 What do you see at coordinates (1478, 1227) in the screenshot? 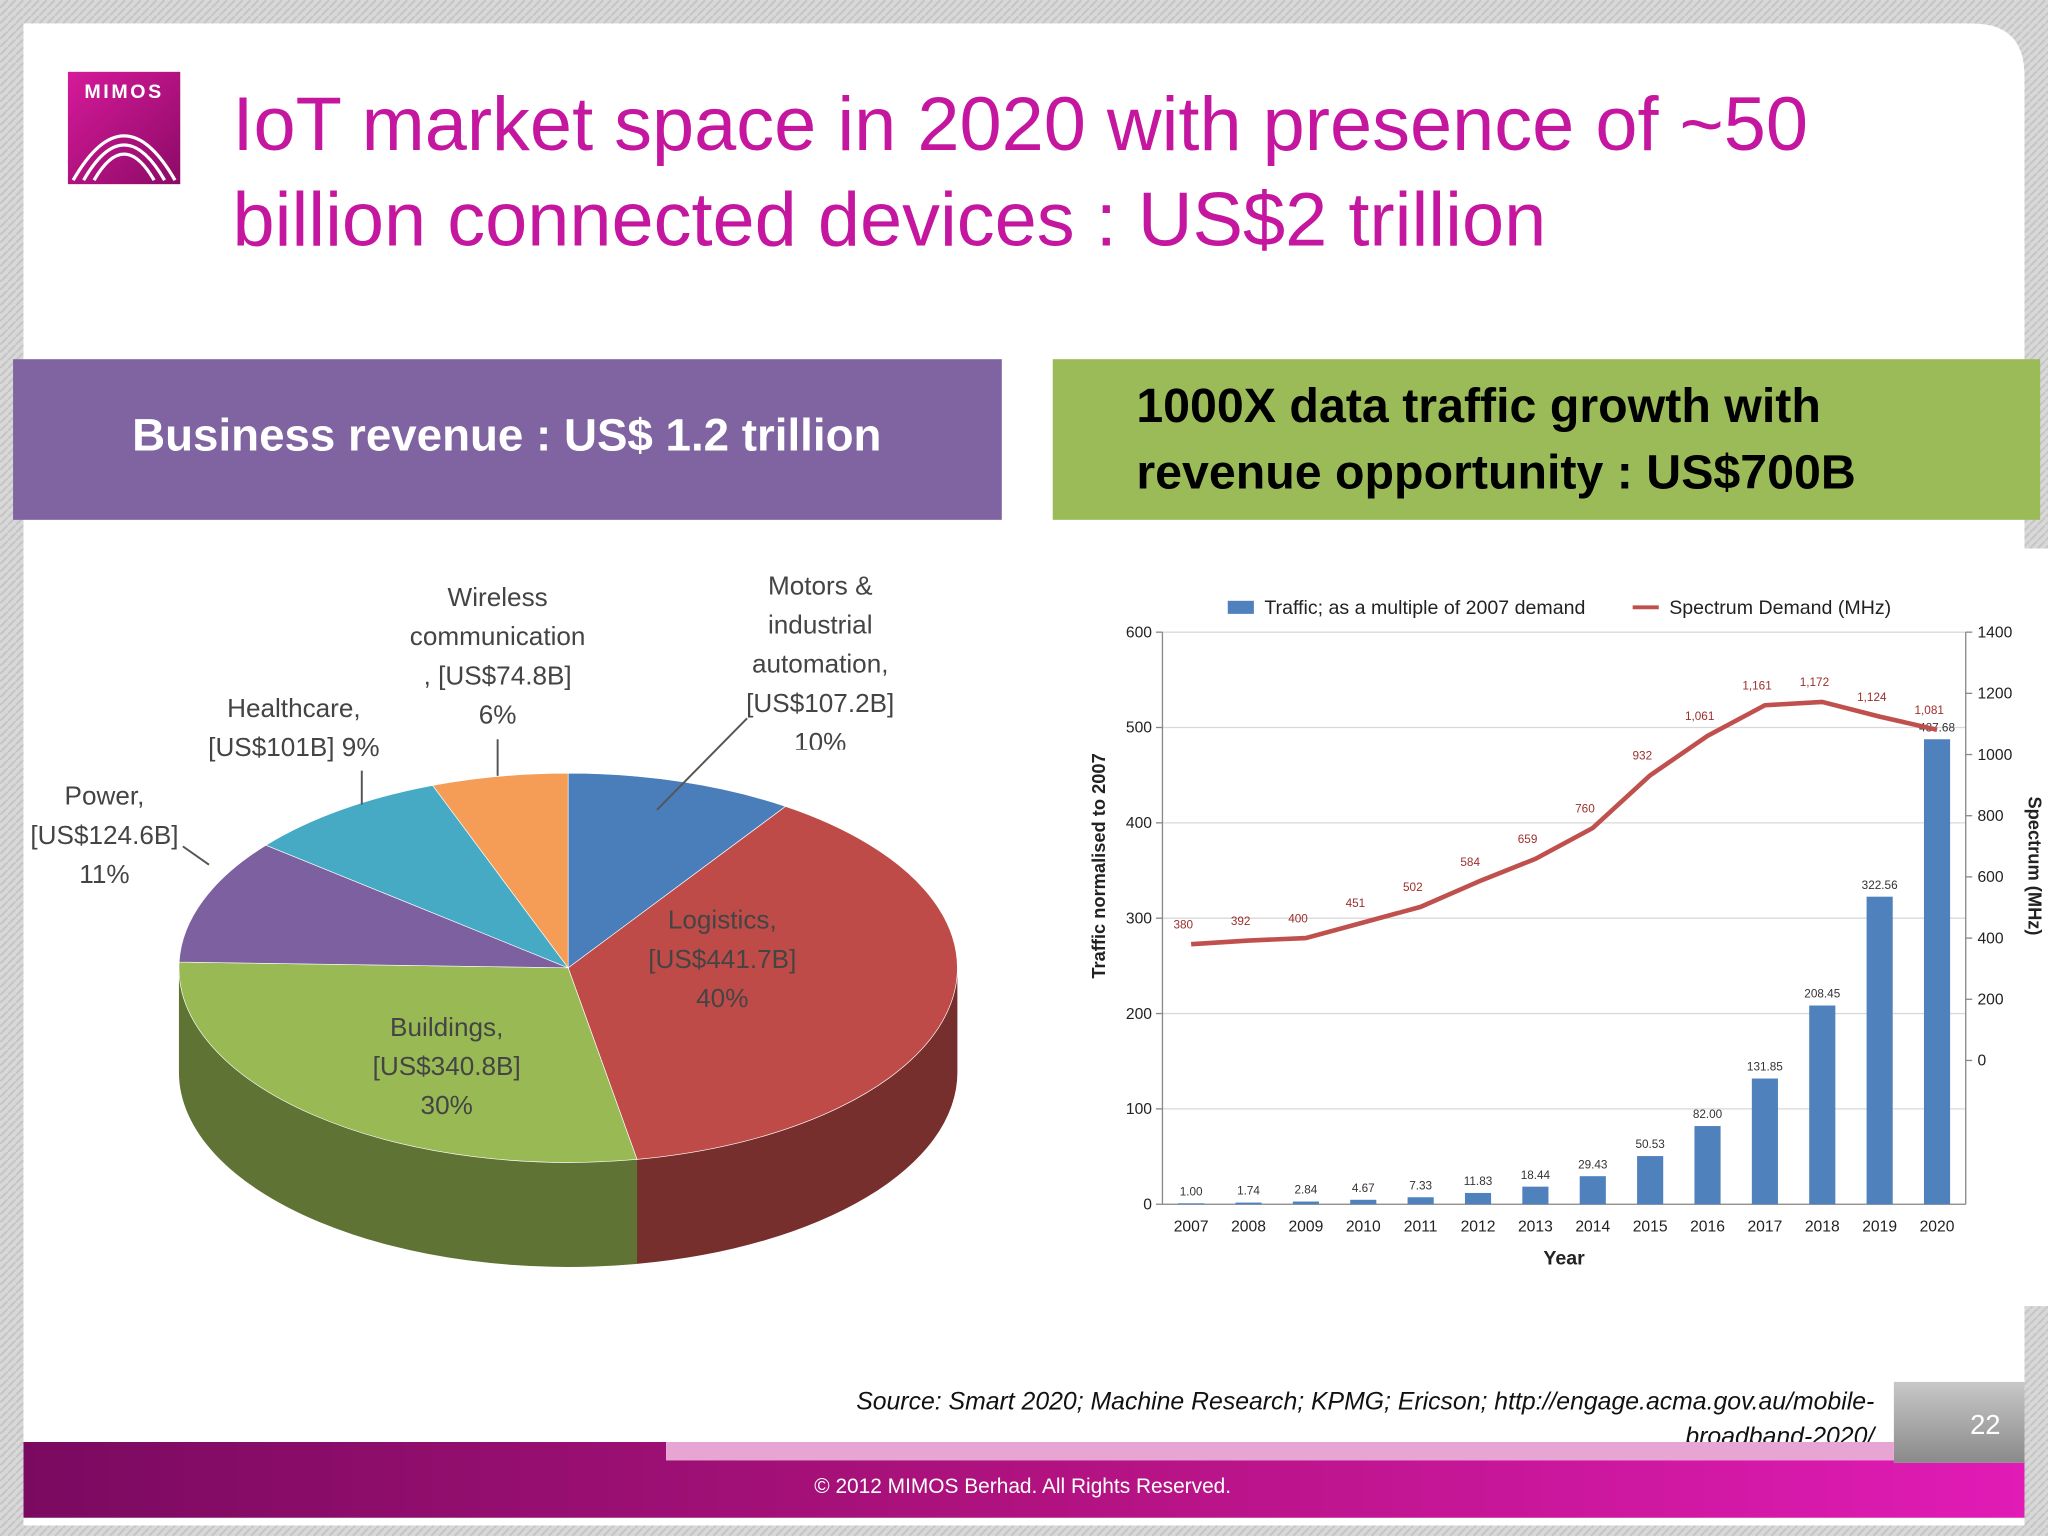
I see `x-tick-label: 2012` at bounding box center [1478, 1227].